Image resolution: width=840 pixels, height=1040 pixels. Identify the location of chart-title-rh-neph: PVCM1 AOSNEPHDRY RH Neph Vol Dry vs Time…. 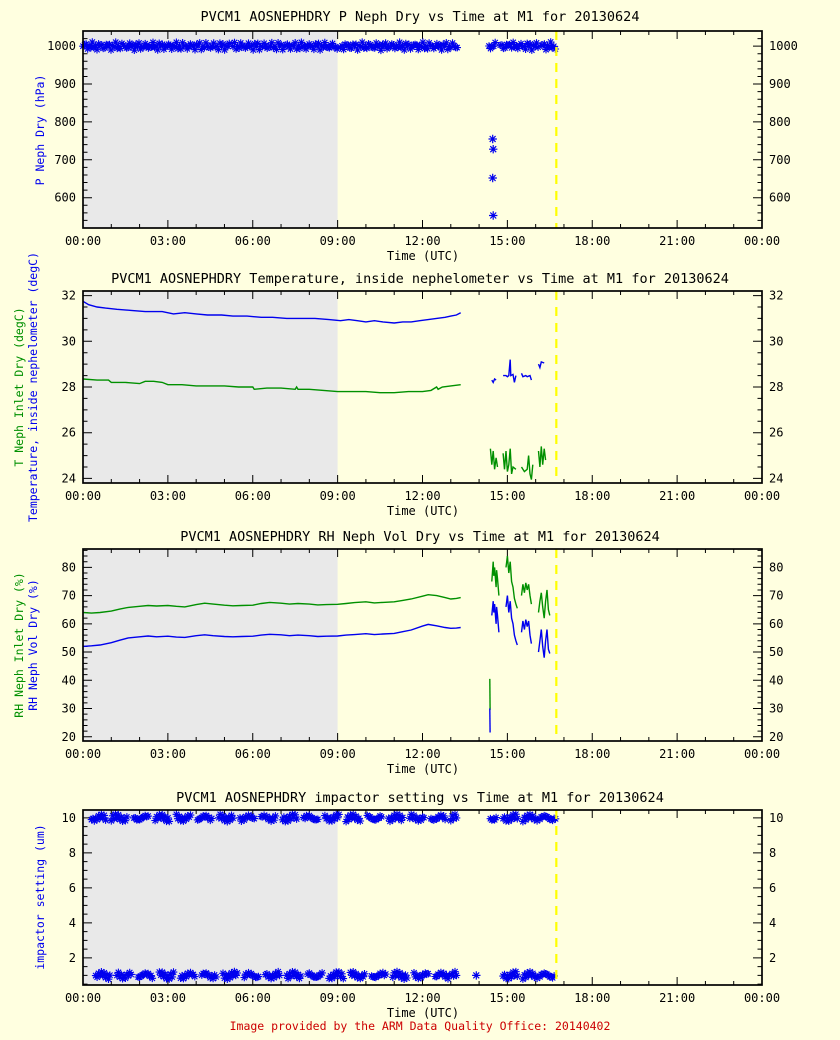
(420, 537).